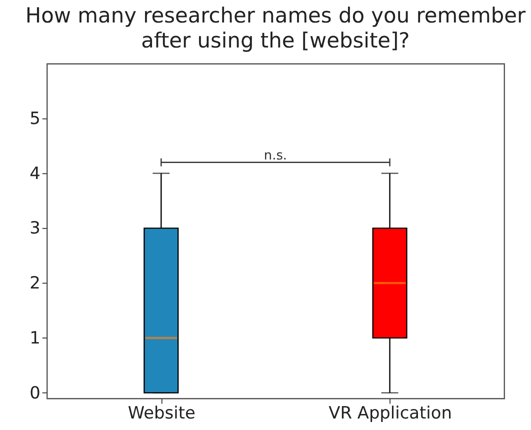 Image resolution: width=531 pixels, height=430 pixels. Describe the element at coordinates (35, 282) in the screenshot. I see `y-tick-label: 2` at that location.